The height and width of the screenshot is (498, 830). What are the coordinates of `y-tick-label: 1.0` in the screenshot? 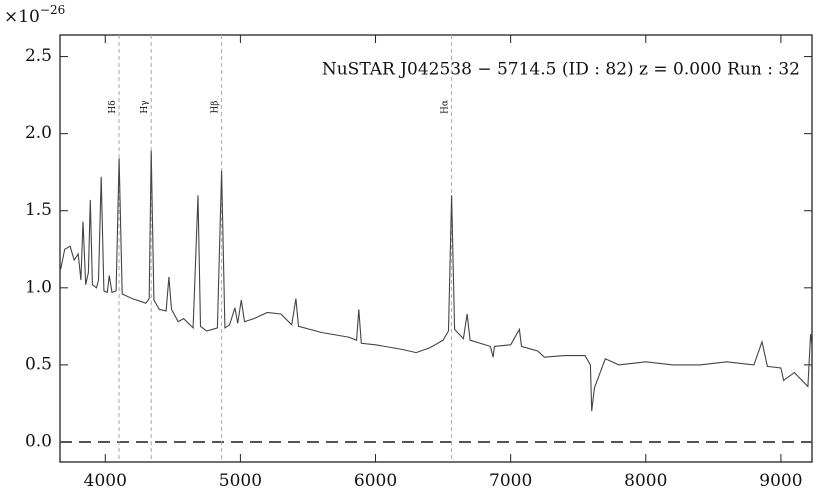 It's located at (38, 287).